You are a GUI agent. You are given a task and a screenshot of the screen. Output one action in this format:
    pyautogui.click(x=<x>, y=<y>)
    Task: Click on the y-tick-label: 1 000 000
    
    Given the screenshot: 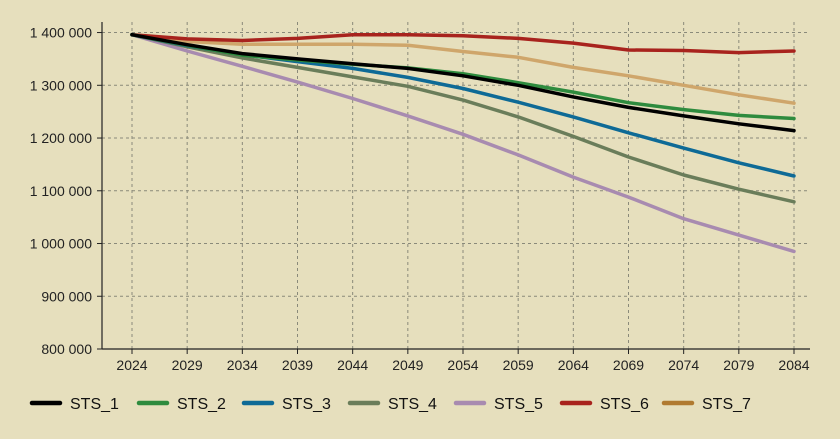 What is the action you would take?
    pyautogui.click(x=61, y=244)
    